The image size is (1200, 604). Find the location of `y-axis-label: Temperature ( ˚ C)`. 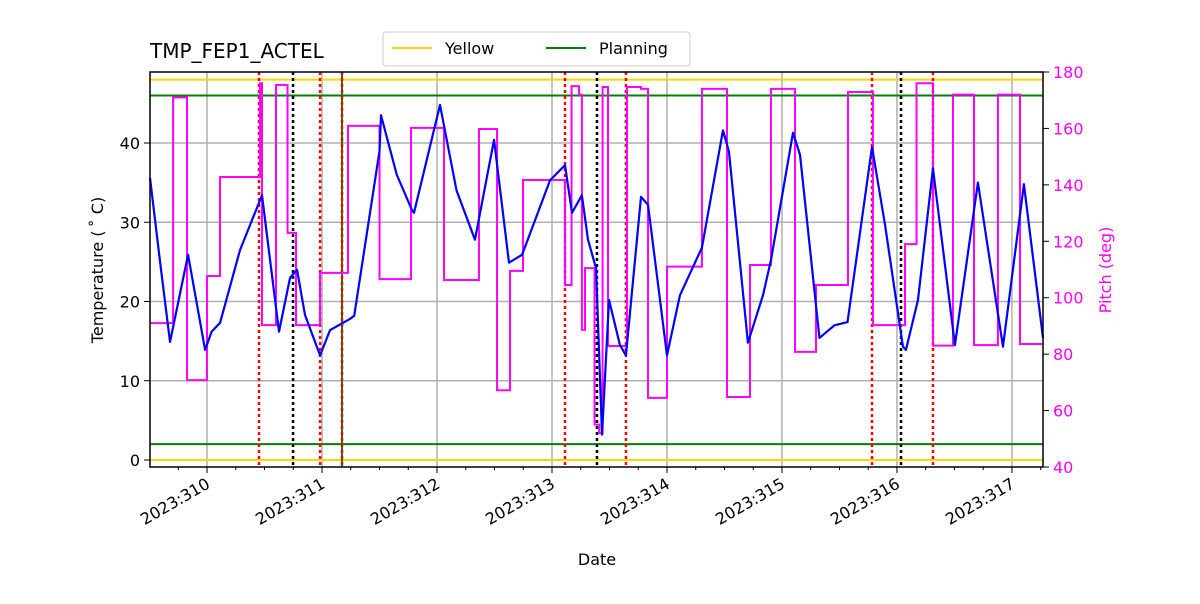

y-axis-label: Temperature ( ˚ C) is located at coordinates (97, 270).